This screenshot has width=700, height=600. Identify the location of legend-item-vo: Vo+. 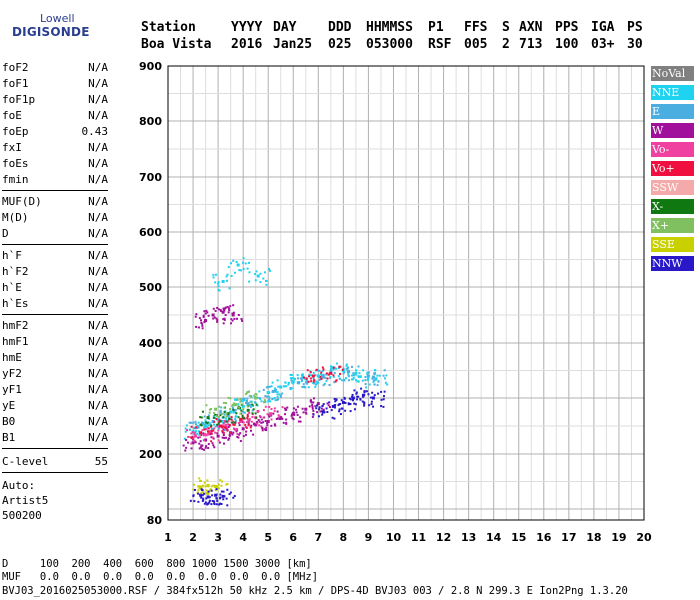
(672, 168).